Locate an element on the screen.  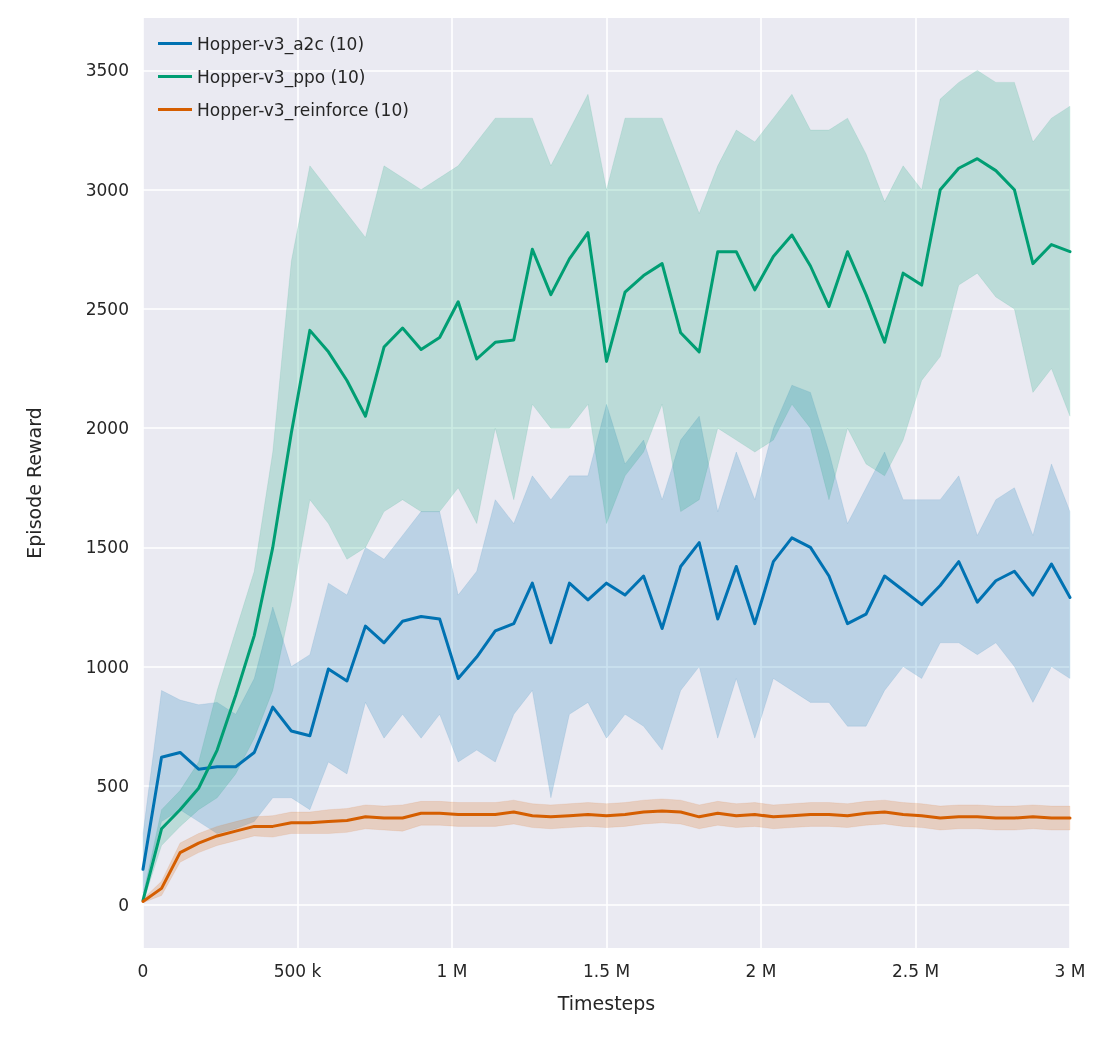
legend-label: Hopper-v3_ppo (10) is located at coordinates (281, 77).